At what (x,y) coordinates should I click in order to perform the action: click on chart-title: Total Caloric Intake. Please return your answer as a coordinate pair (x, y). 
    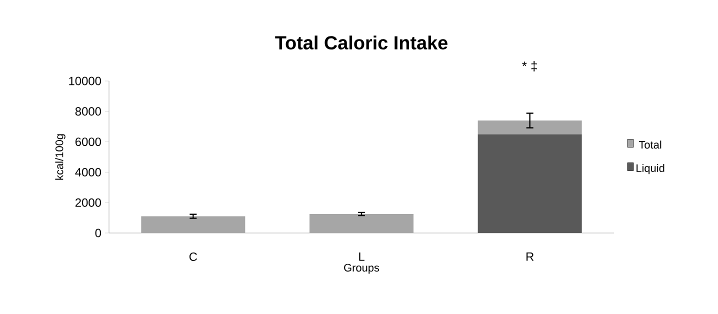
    Looking at the image, I should click on (361, 43).